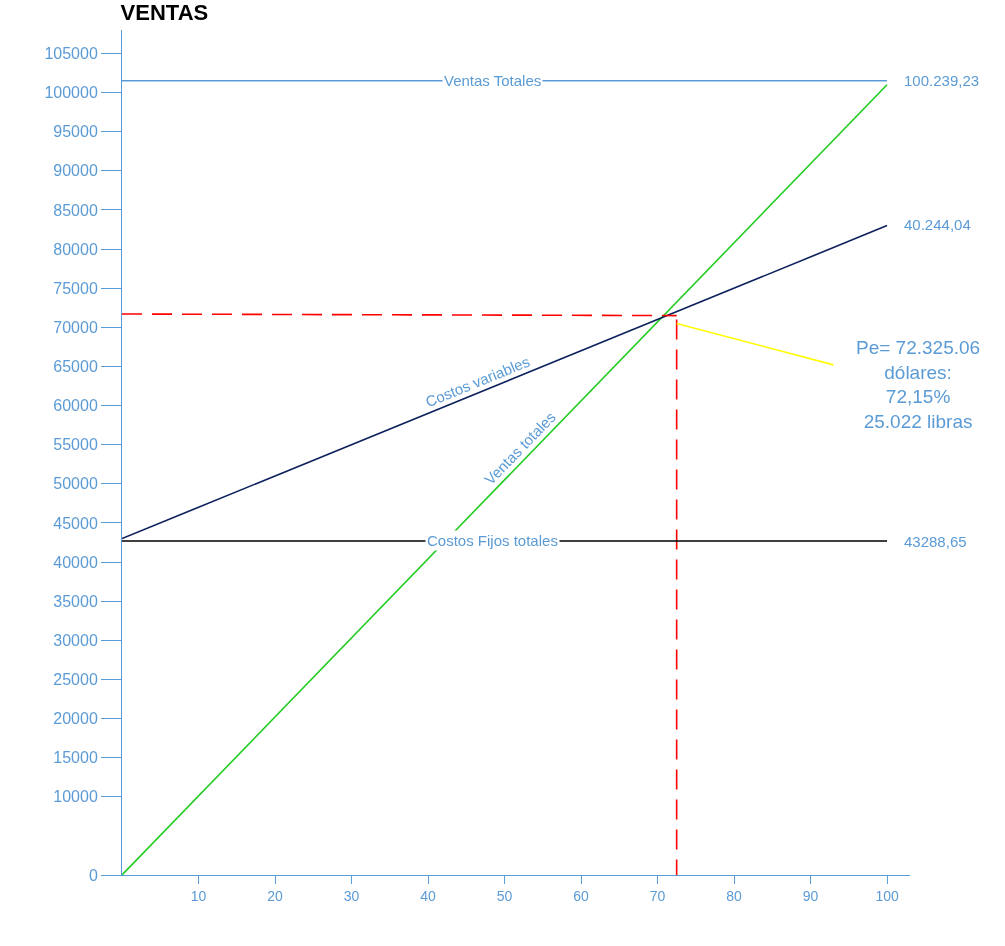 Image resolution: width=1005 pixels, height=946 pixels. I want to click on x-tick-label: 60, so click(581, 895).